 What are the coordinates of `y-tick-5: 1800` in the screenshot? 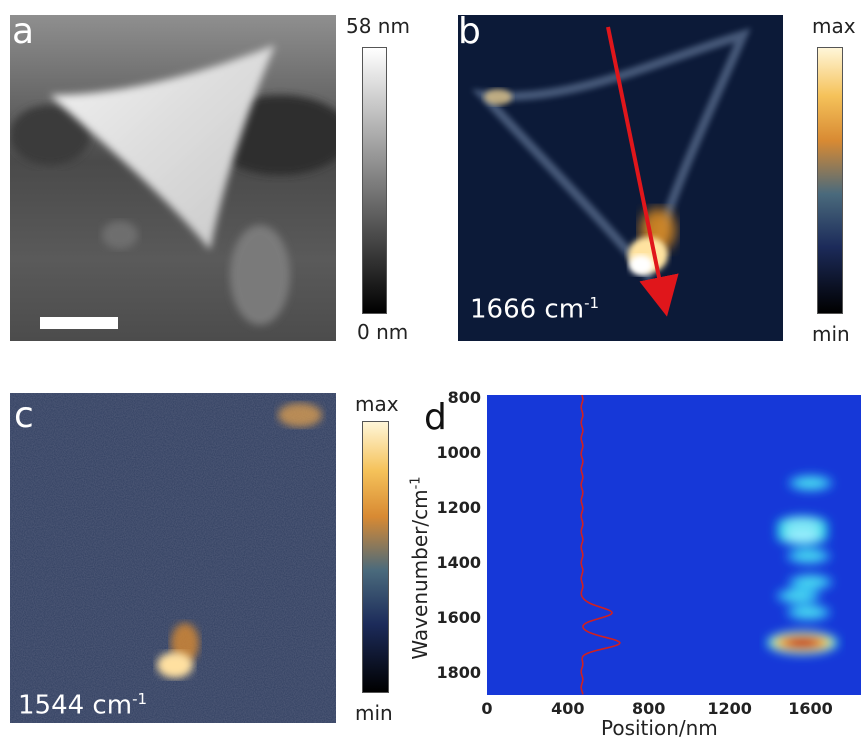 It's located at (458, 672).